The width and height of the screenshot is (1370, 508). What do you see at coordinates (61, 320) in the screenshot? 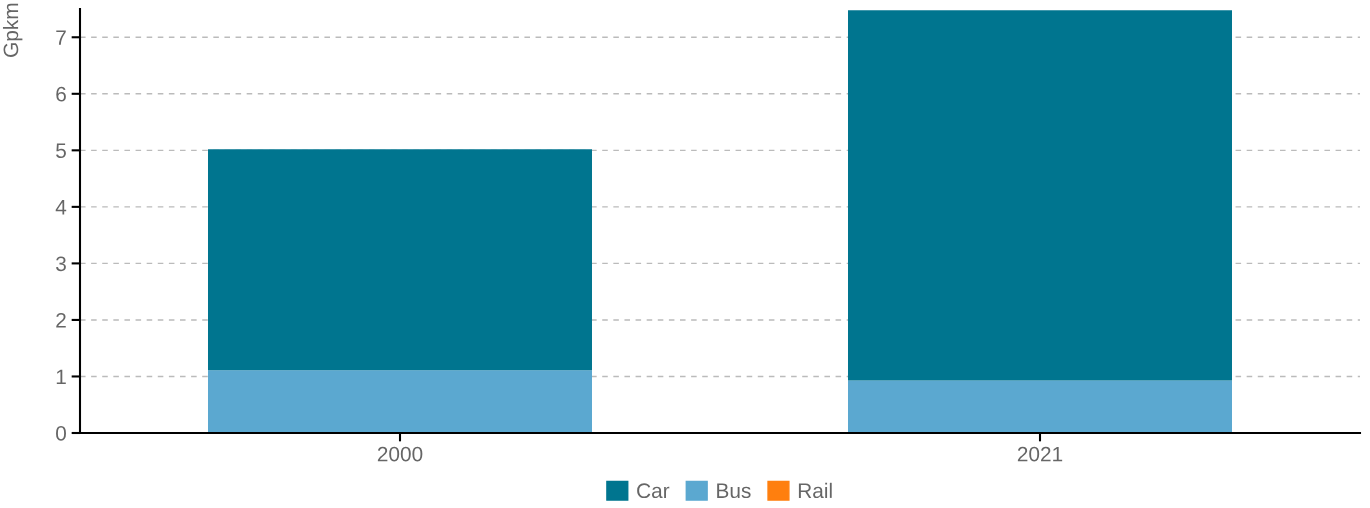
I see `y-tick-label: 2` at bounding box center [61, 320].